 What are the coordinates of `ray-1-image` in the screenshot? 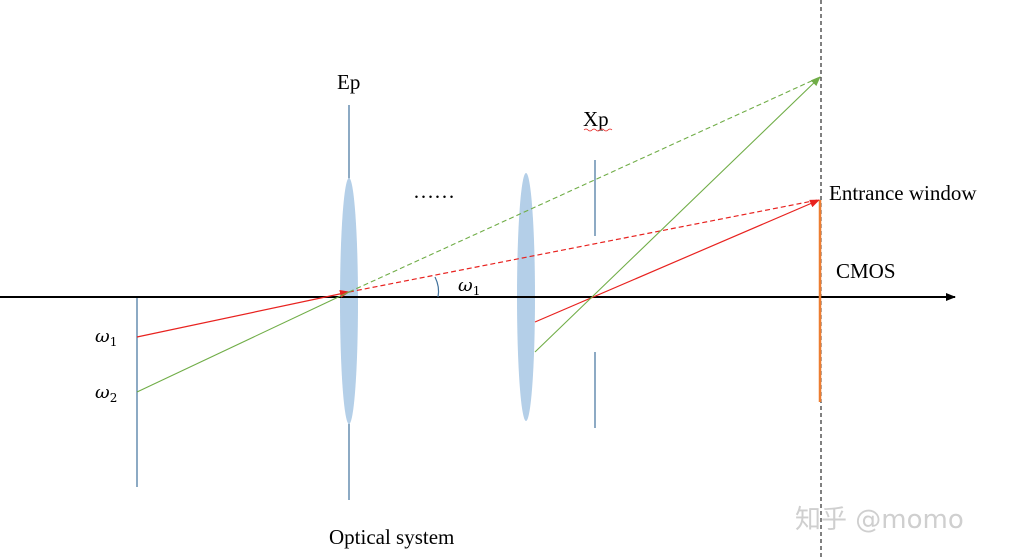 It's located at (677, 261).